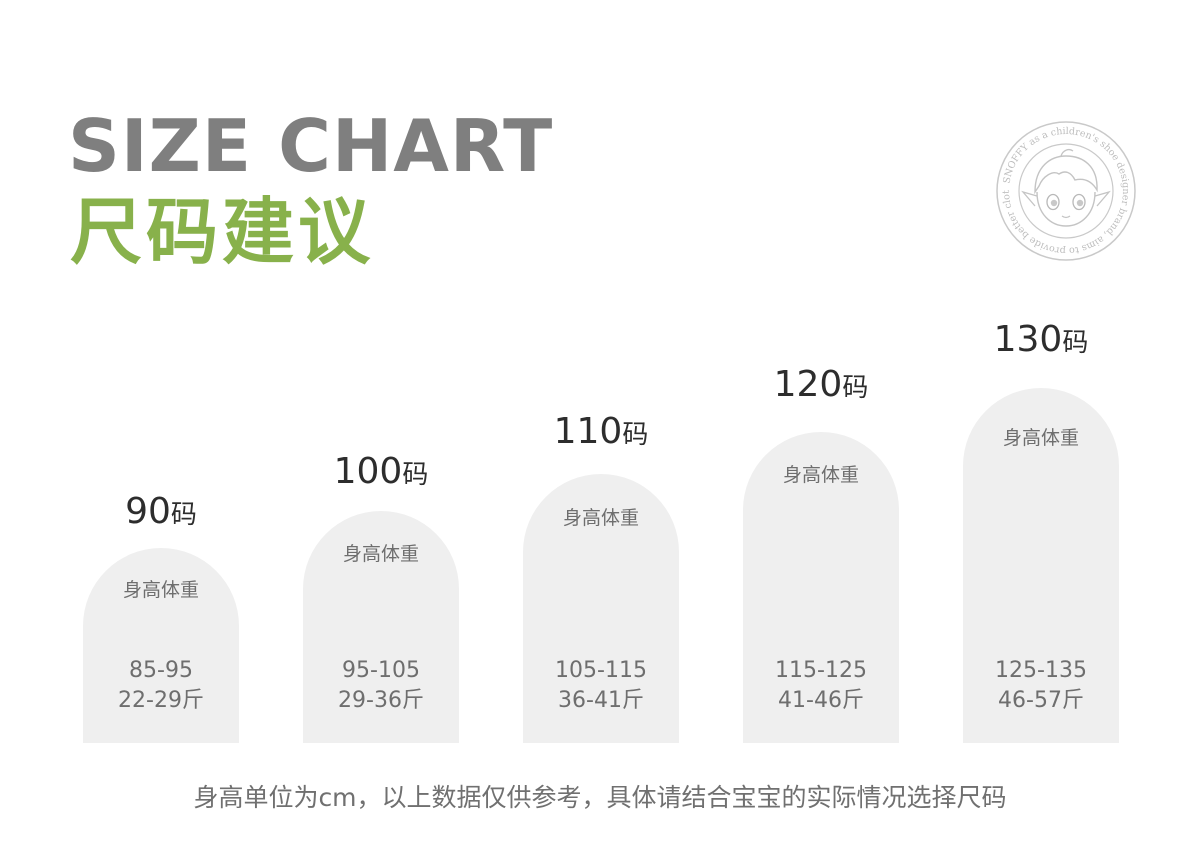  I want to click on size-label: 110码, so click(601, 431).